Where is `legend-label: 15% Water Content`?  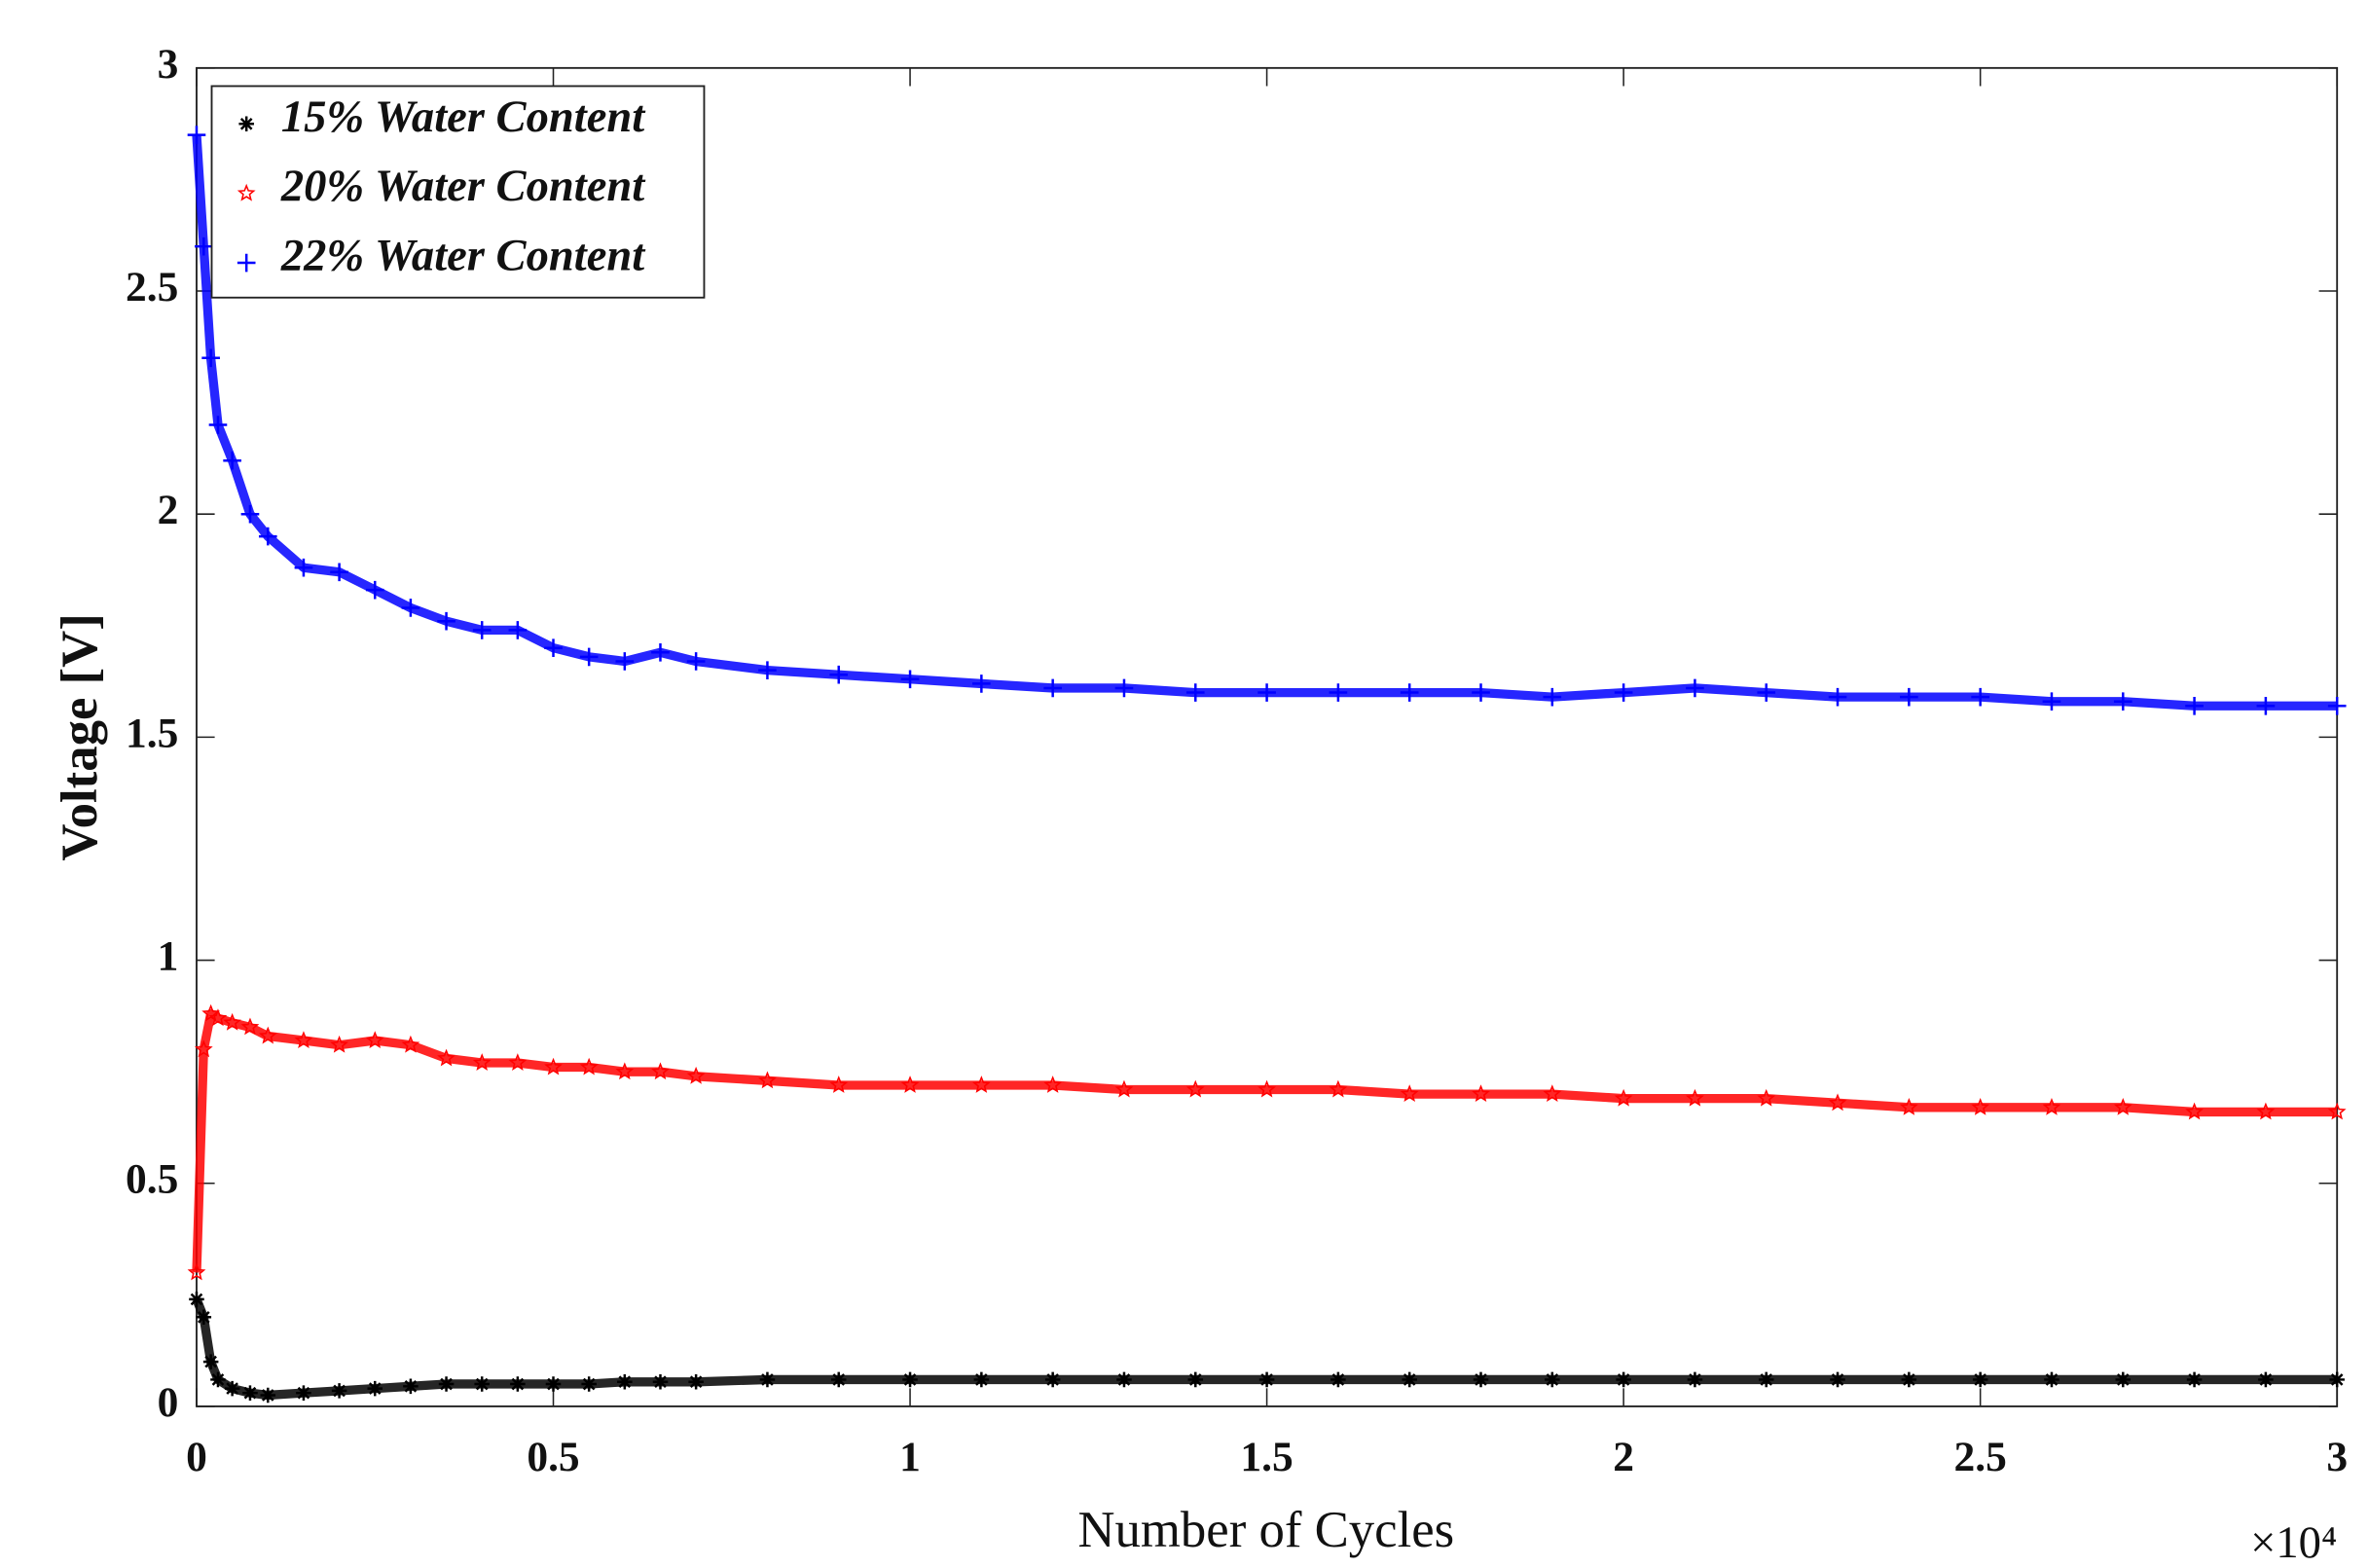 legend-label: 15% Water Content is located at coordinates (463, 117).